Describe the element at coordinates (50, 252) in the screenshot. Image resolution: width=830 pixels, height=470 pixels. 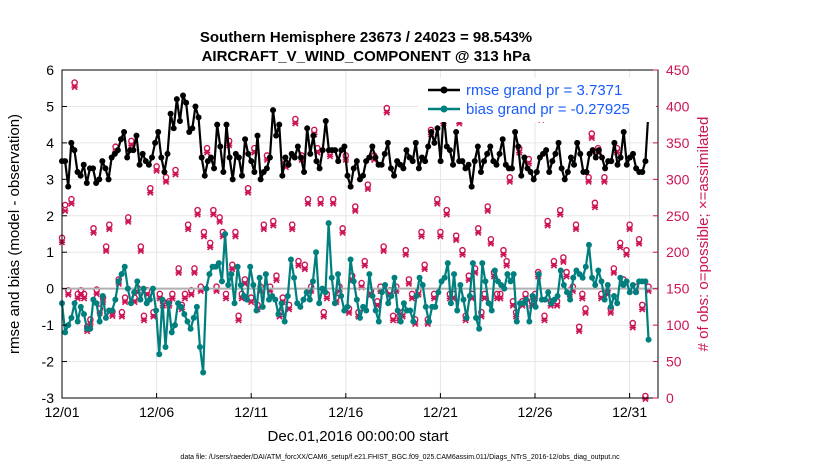
I see `y-tick-label: 1` at that location.